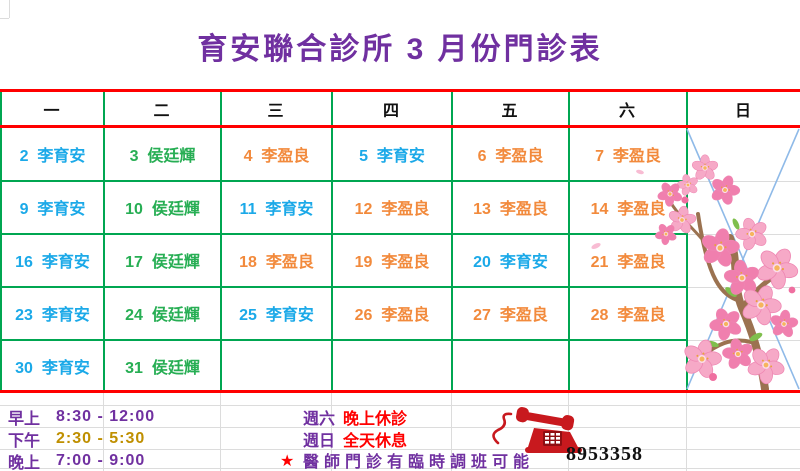  Describe the element at coordinates (510, 262) in the screenshot. I see `calendar-cell-day-20: 20 李育安` at that location.